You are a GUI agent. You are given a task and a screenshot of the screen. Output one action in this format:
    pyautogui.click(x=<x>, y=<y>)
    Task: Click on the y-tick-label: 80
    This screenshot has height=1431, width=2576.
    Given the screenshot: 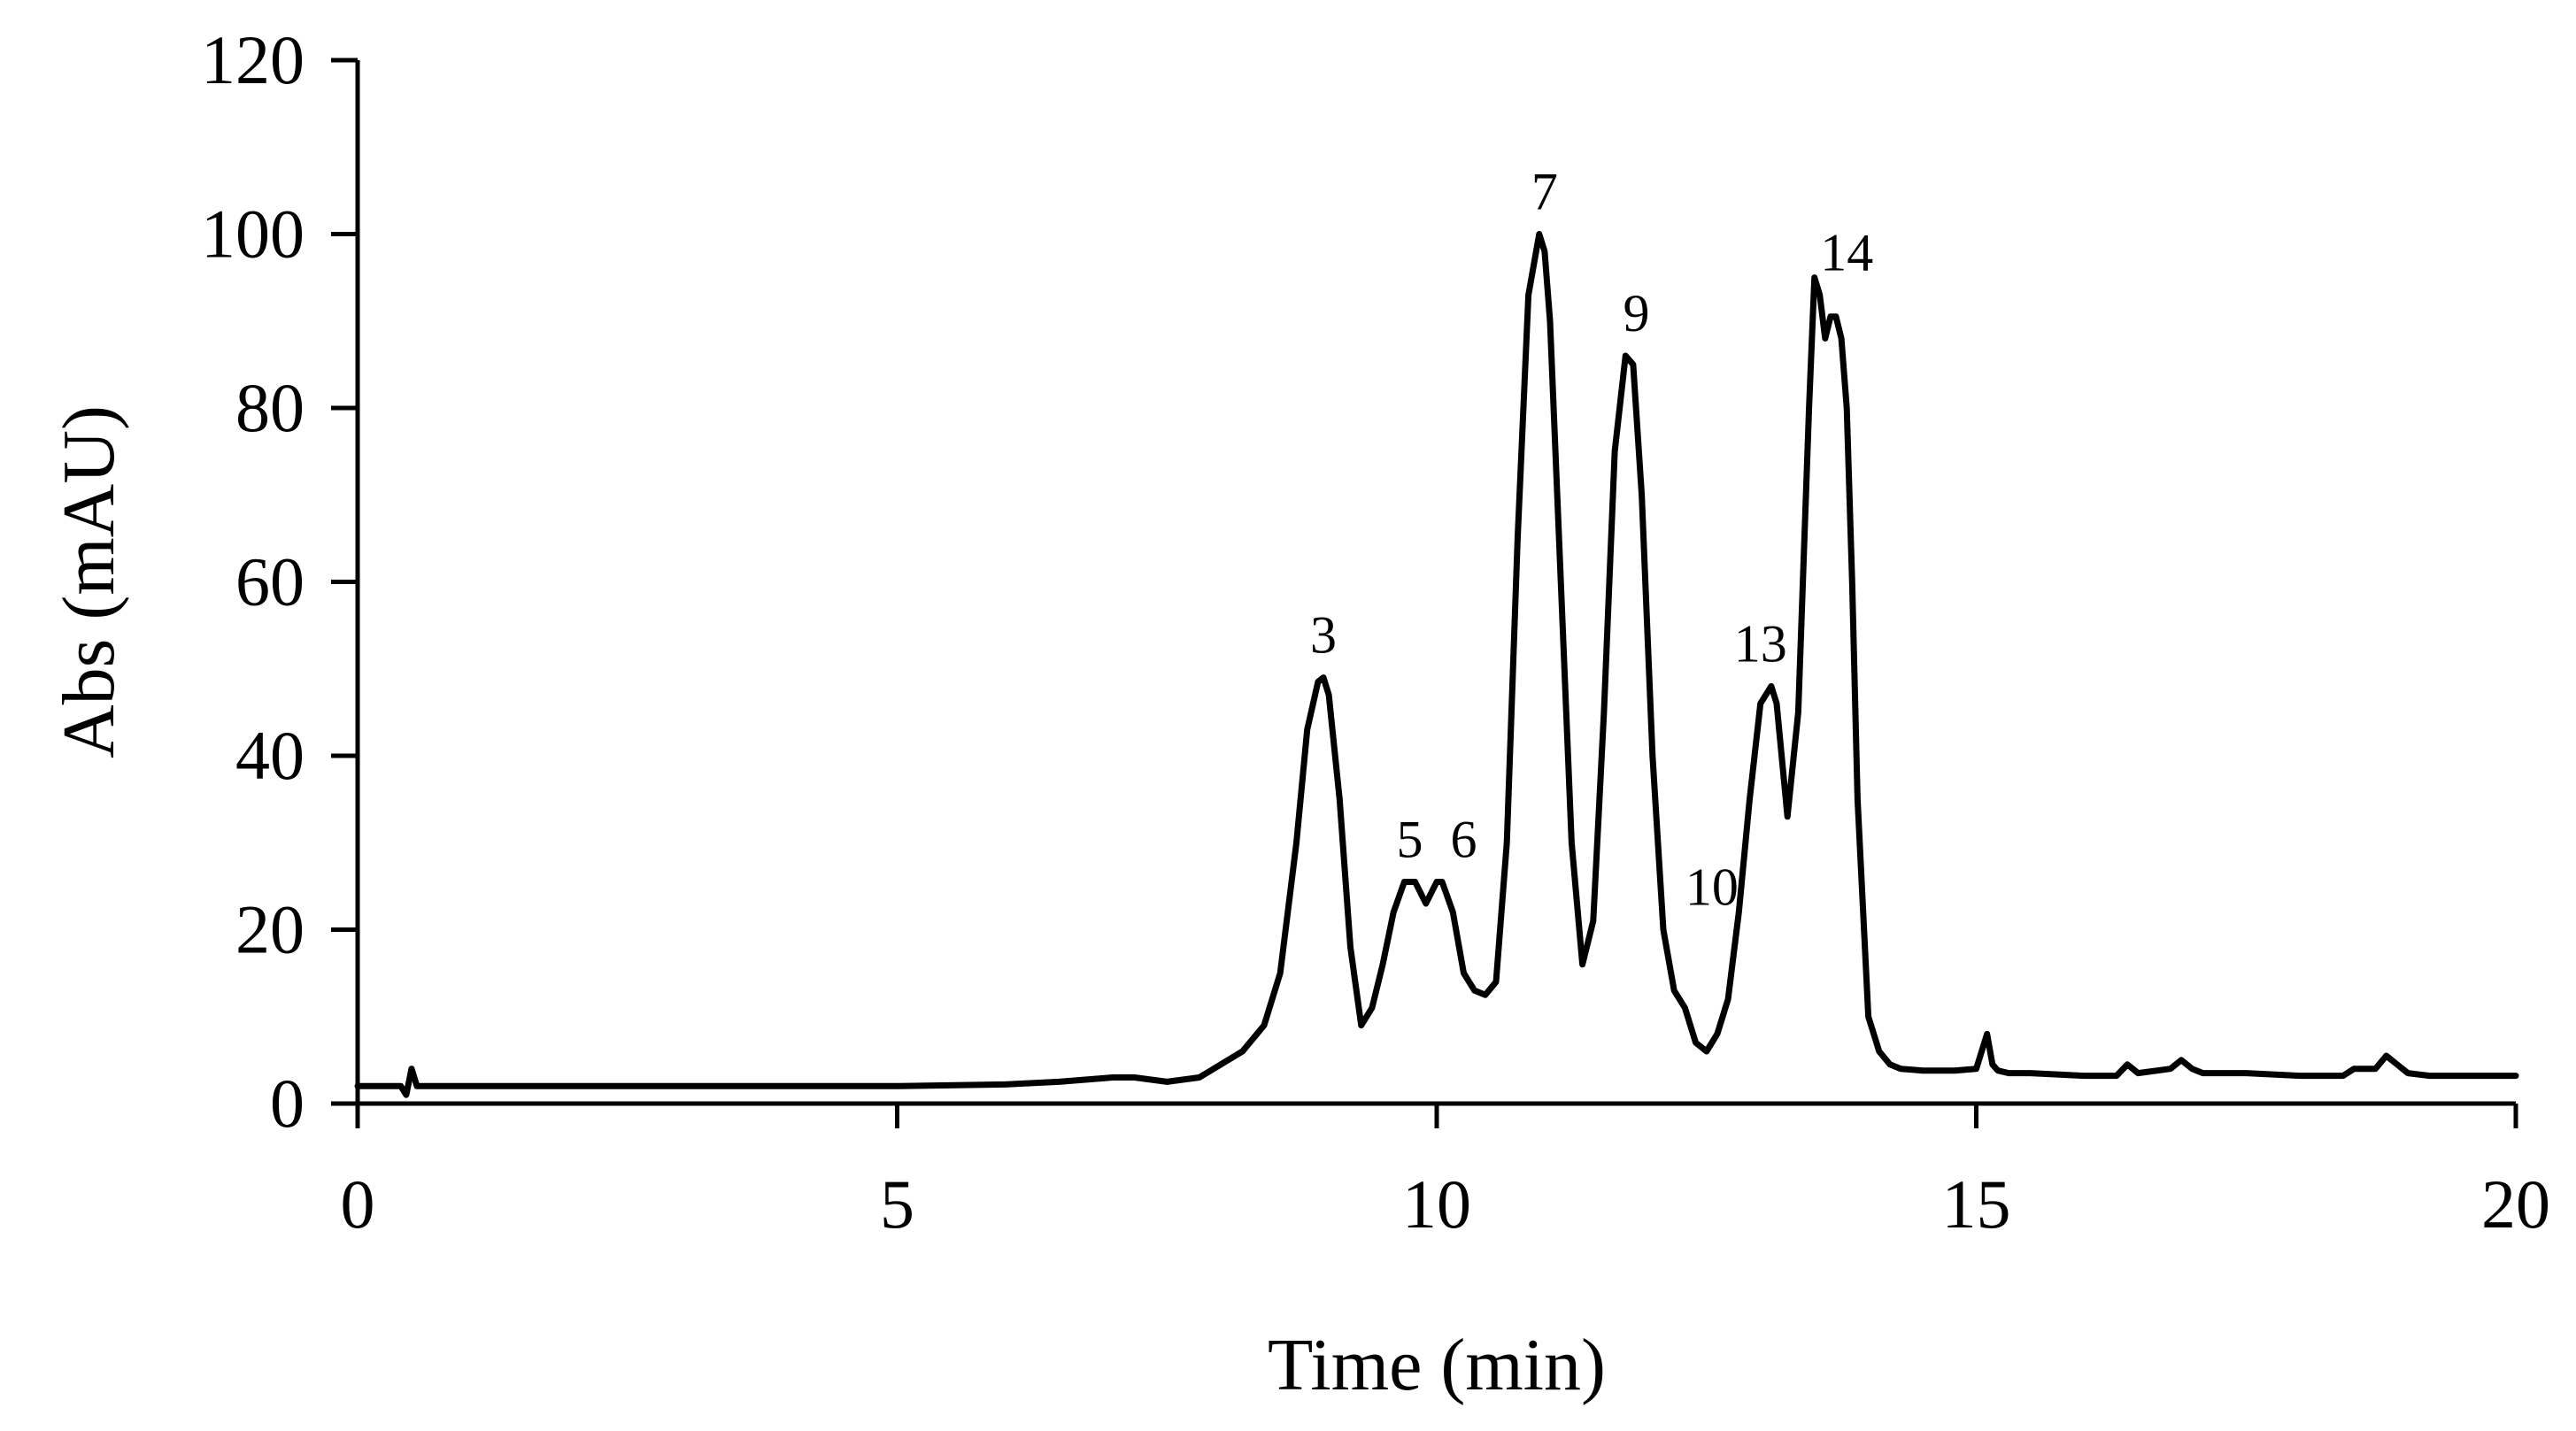 What is the action you would take?
    pyautogui.click(x=270, y=407)
    